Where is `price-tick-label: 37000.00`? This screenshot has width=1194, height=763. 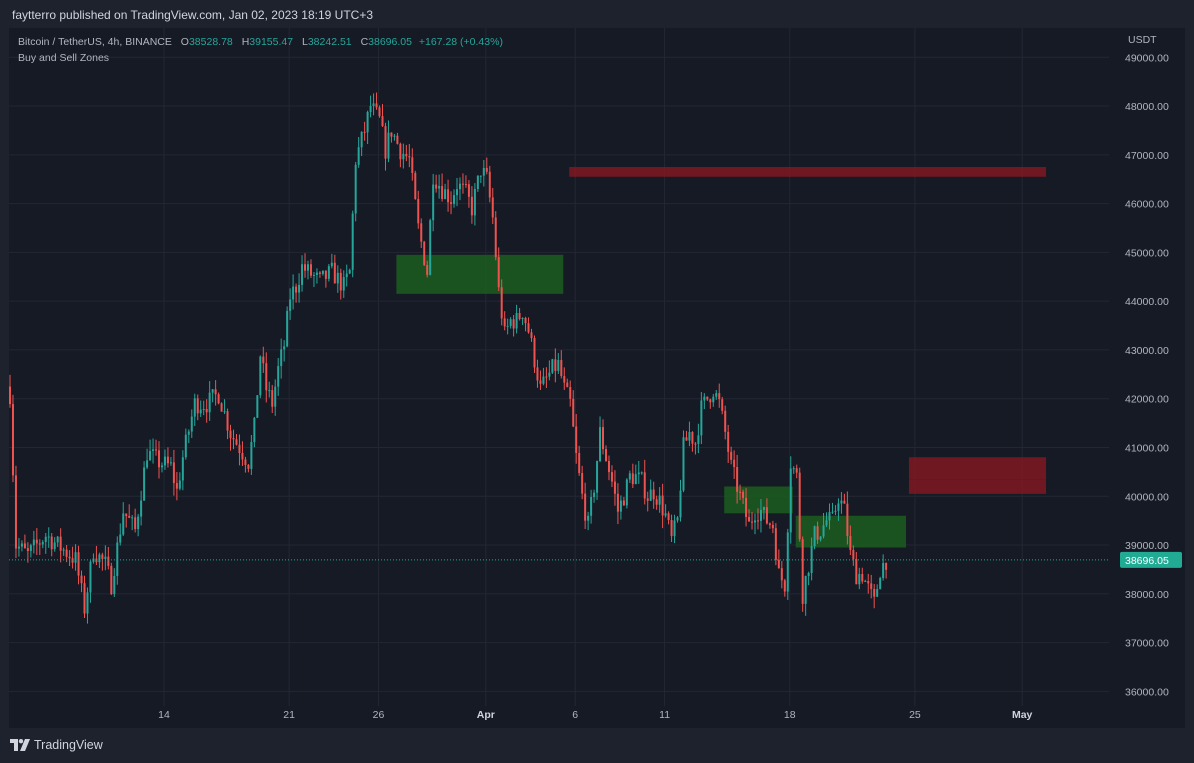
price-tick-label: 37000.00 is located at coordinates (1147, 644).